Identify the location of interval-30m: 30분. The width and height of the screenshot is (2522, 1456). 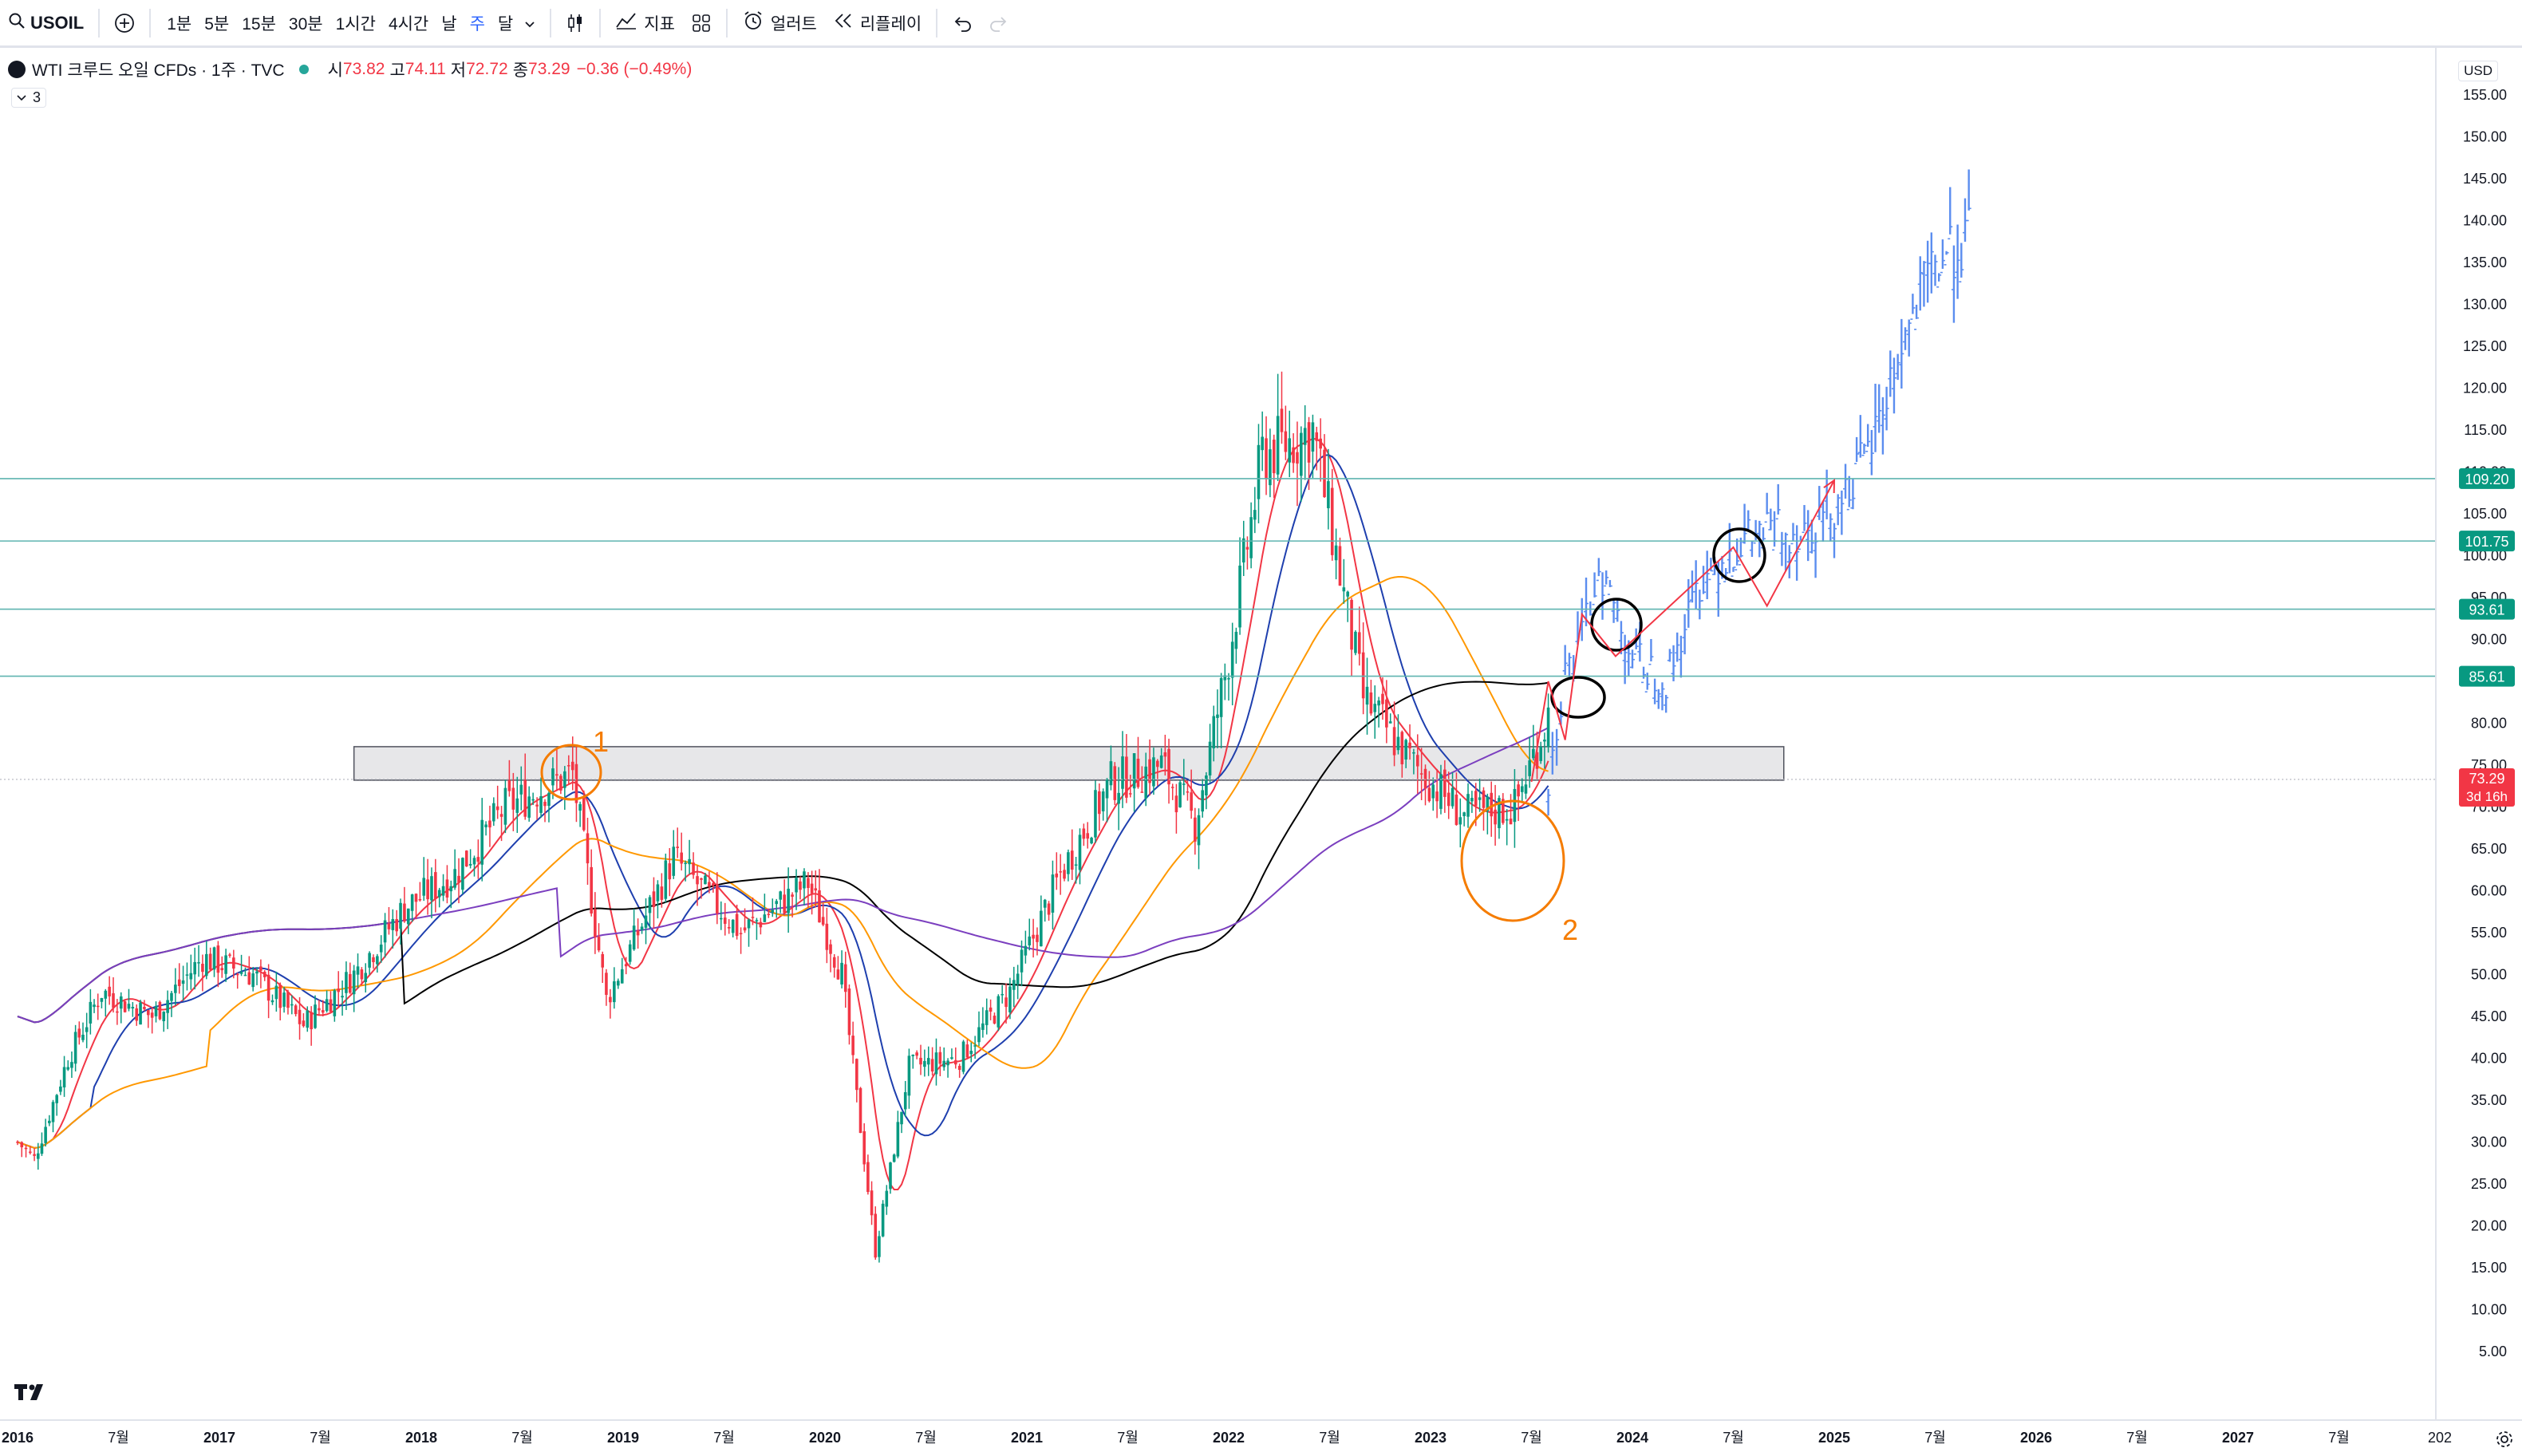
(305, 24).